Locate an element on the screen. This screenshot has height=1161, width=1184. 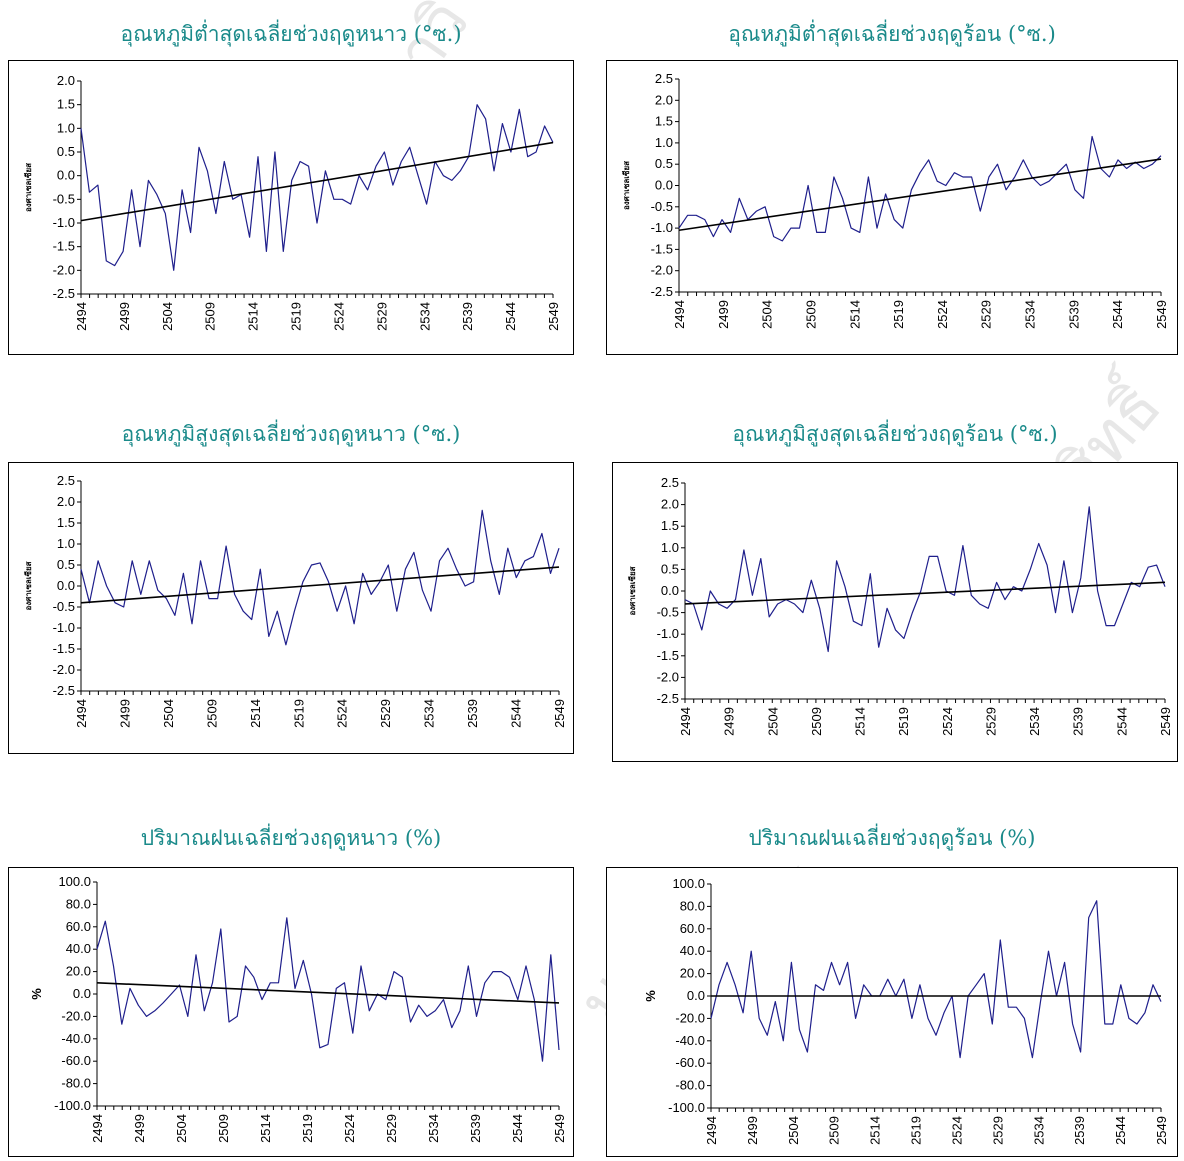
y-tick-label: -1.0 is located at coordinates (668, 633).